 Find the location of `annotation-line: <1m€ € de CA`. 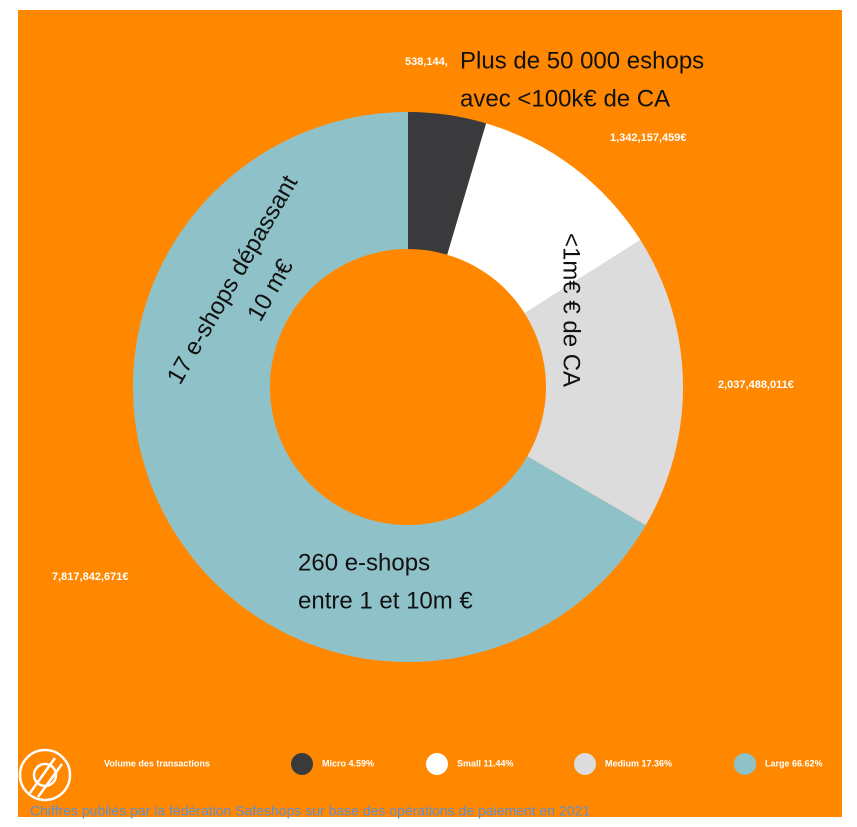

annotation-line: <1m€ € de CA is located at coordinates (571, 310).